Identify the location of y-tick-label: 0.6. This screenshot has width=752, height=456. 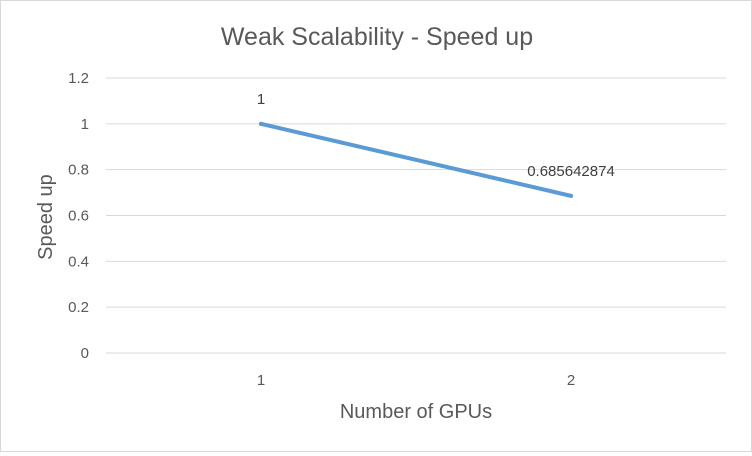
(78, 216).